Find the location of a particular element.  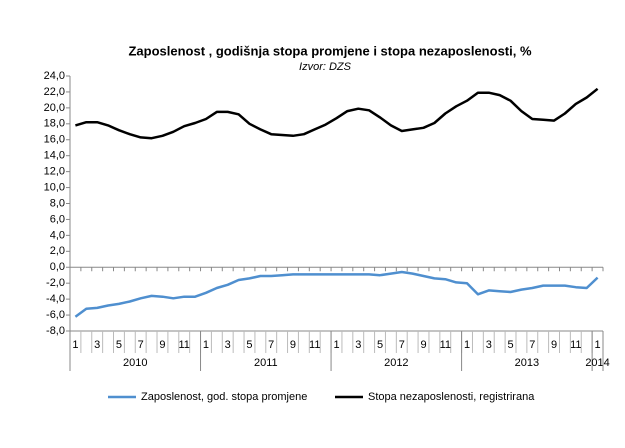

y-tick-label: 6,0 is located at coordinates (57, 219).